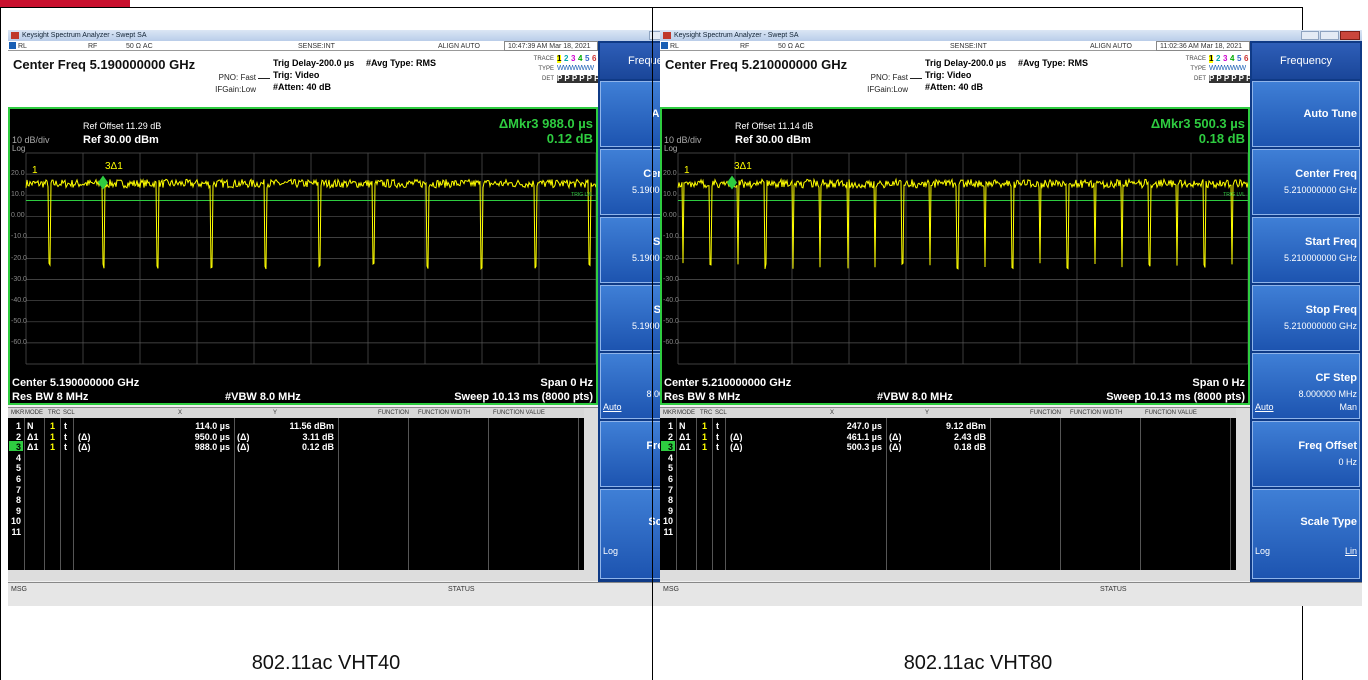 This screenshot has height=680, width=1368. Describe the element at coordinates (1197, 123) in the screenshot. I see `marker-readout: ΔMkr3 500.3 µs` at that location.